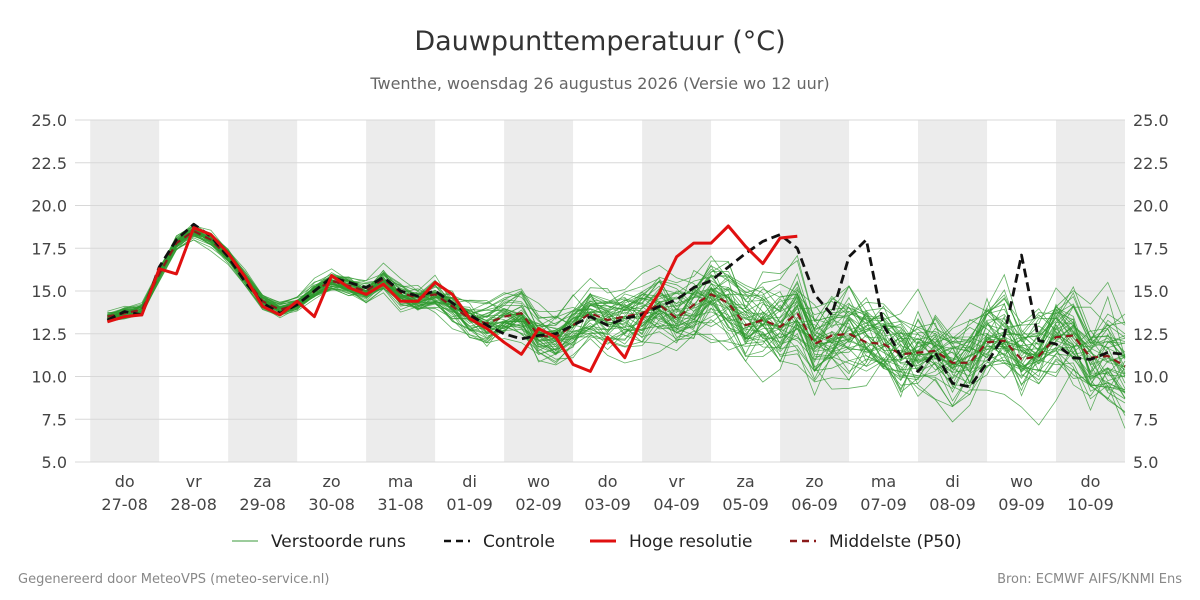 This screenshot has width=1200, height=600. What do you see at coordinates (1145, 462) in the screenshot?
I see `y-tick-label-right: 5.0` at bounding box center [1145, 462].